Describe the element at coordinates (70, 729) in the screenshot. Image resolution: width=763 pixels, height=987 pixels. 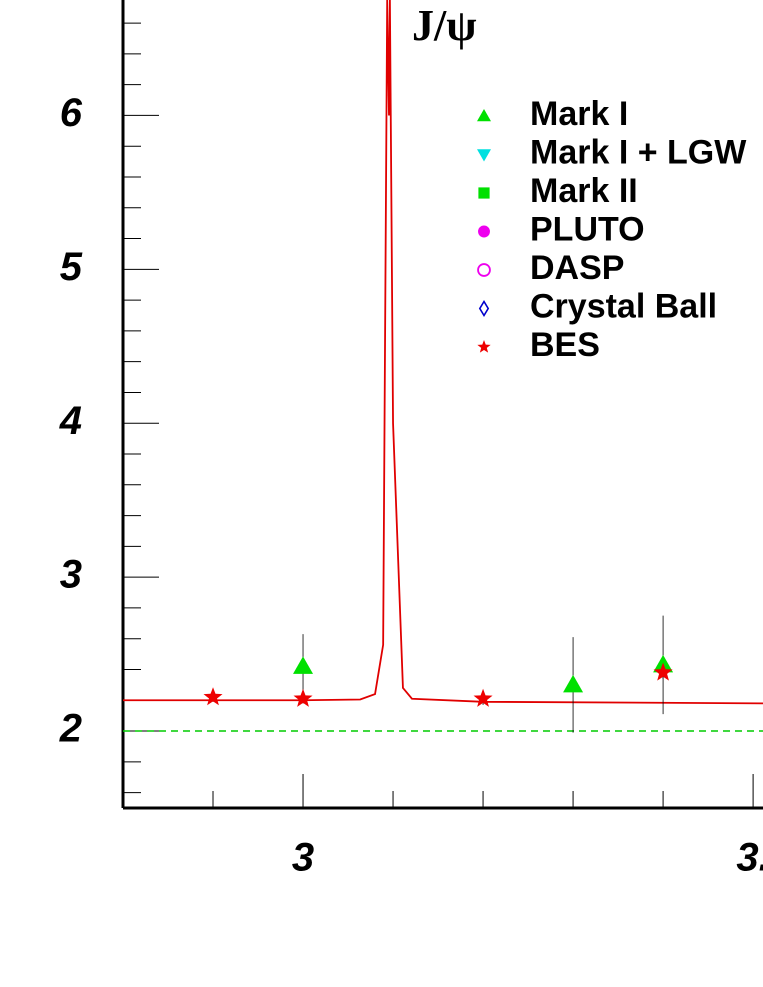
I see `y-tick-label: 2` at that location.